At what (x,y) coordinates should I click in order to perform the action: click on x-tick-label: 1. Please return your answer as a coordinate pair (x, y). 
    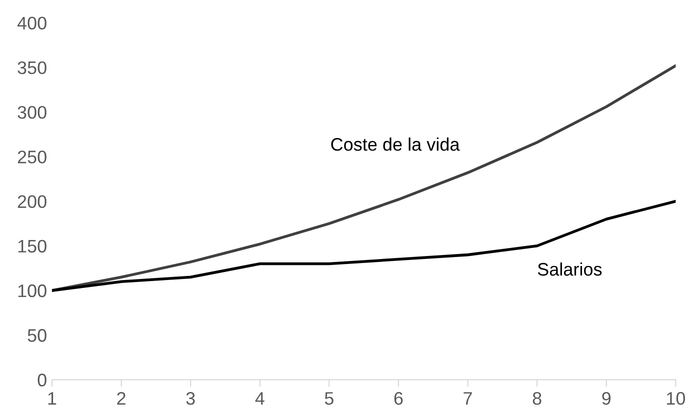
    Looking at the image, I should click on (52, 398).